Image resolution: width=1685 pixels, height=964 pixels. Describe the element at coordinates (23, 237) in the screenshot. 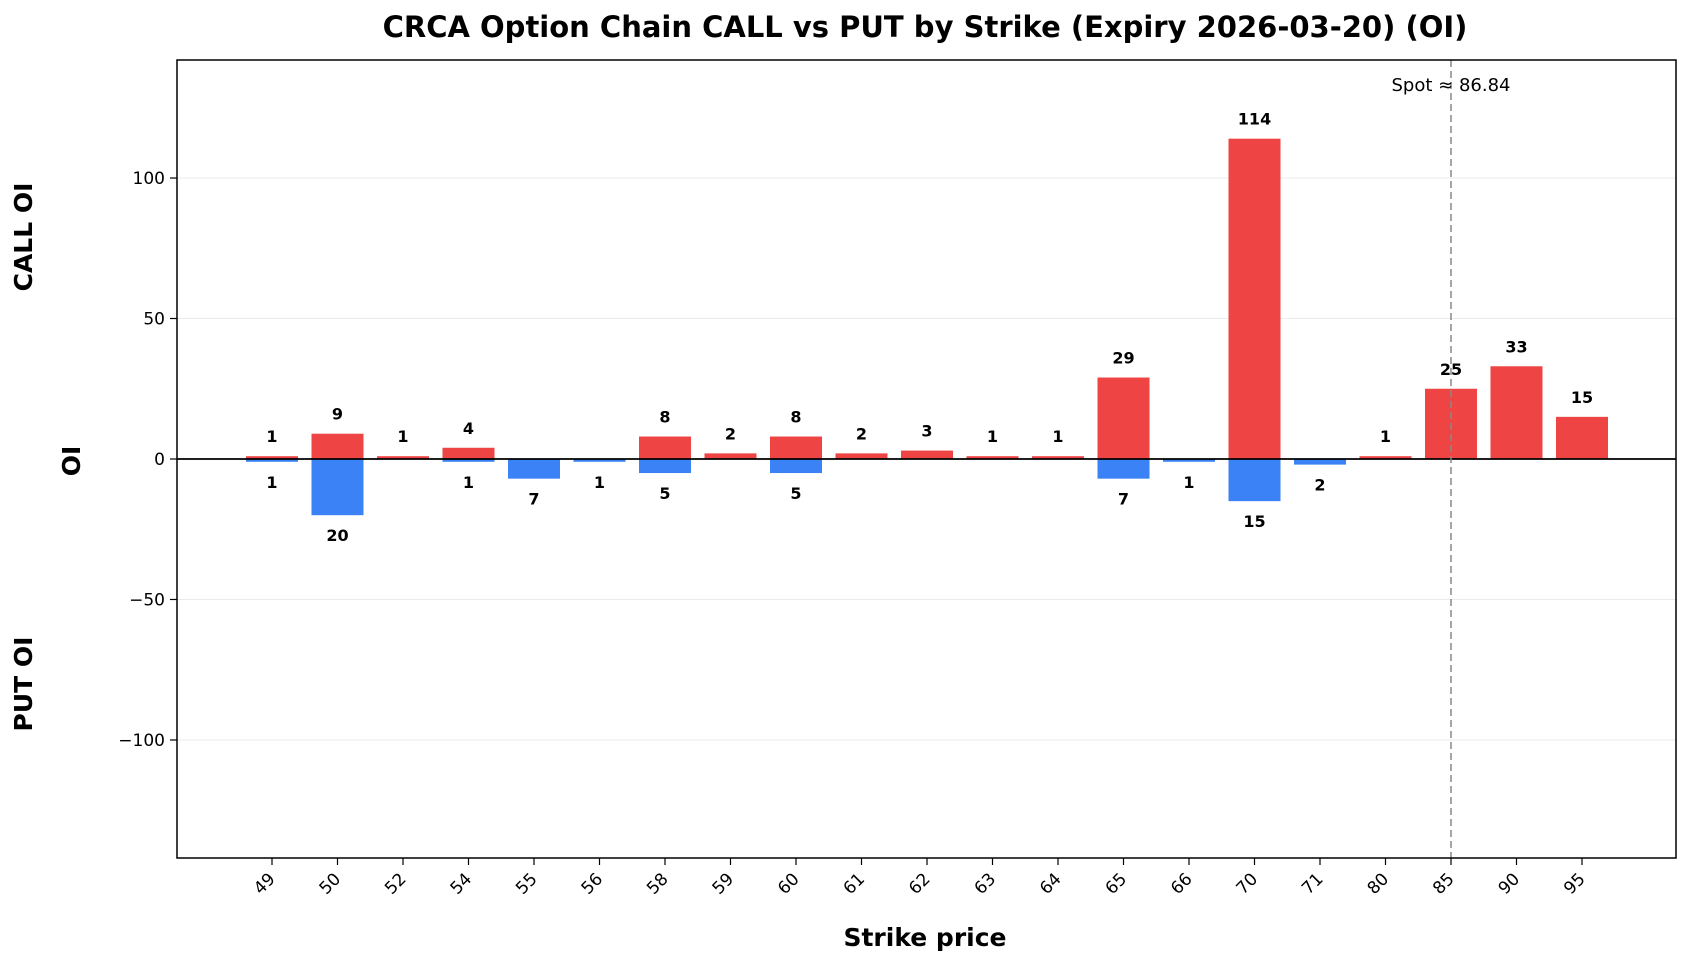

I see `call-oi-label: CALL OI` at that location.